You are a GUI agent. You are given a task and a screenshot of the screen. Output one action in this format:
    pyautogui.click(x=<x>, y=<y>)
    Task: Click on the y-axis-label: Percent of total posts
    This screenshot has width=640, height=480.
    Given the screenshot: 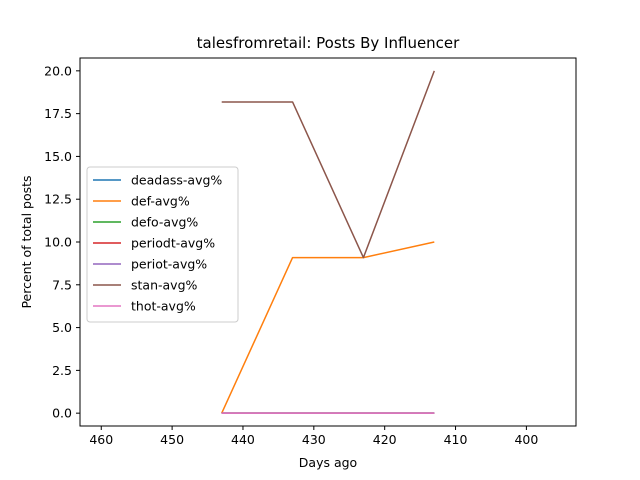 What is the action you would take?
    pyautogui.click(x=26, y=241)
    